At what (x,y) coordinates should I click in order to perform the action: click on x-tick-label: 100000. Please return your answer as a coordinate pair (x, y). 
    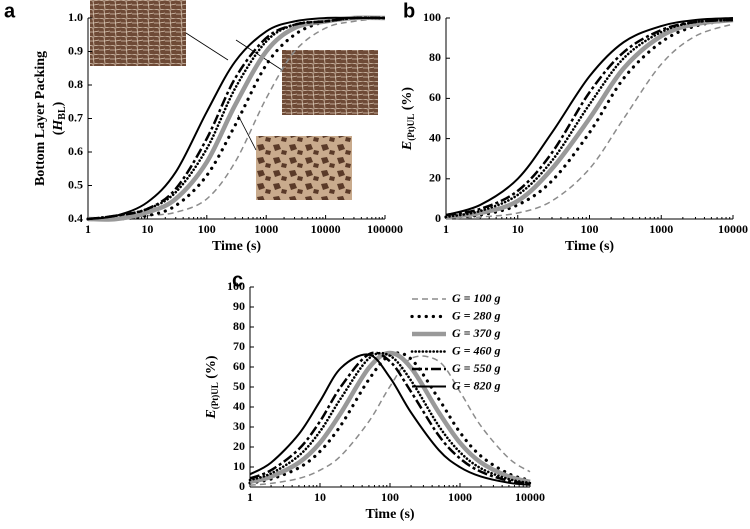
    Looking at the image, I should click on (385, 229).